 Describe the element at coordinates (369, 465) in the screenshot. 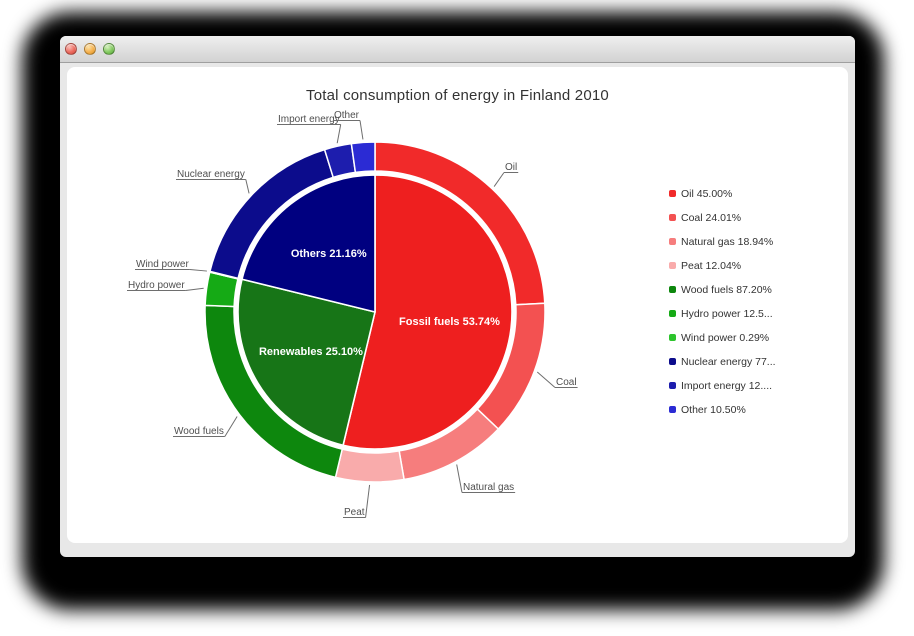

I see `ring-slice-peat` at that location.